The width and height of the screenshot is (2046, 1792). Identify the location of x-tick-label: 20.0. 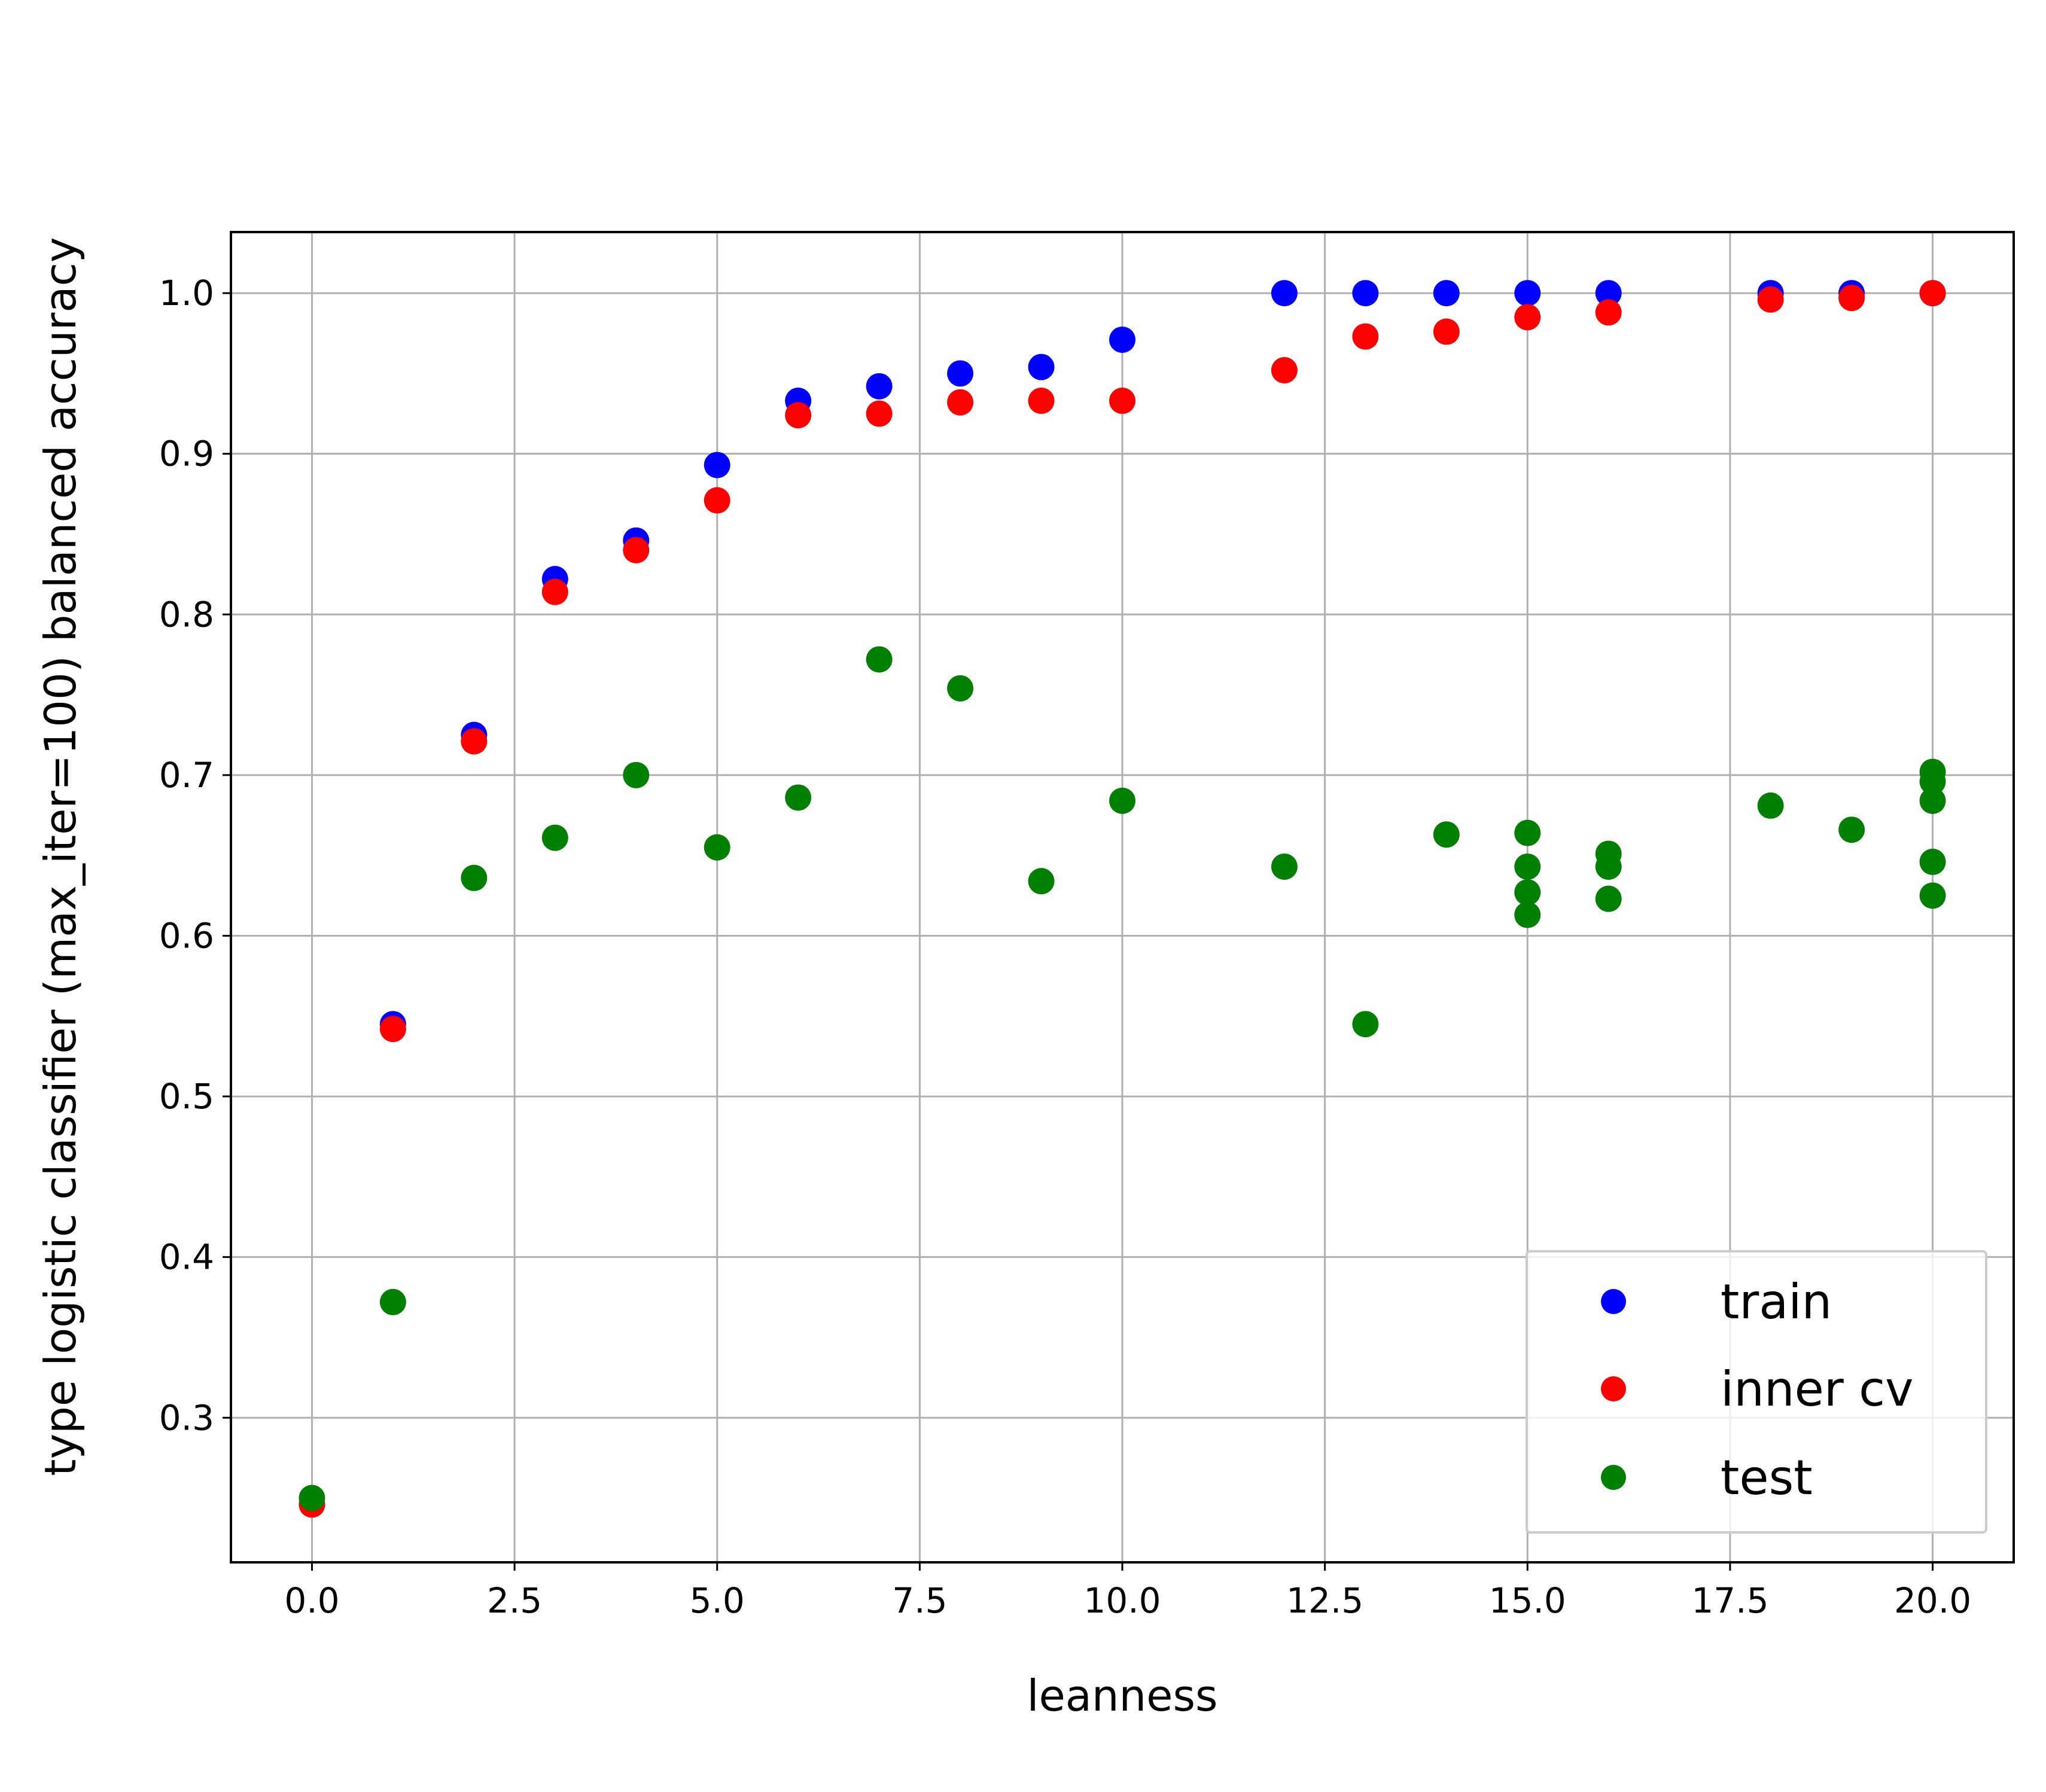
(1932, 1600).